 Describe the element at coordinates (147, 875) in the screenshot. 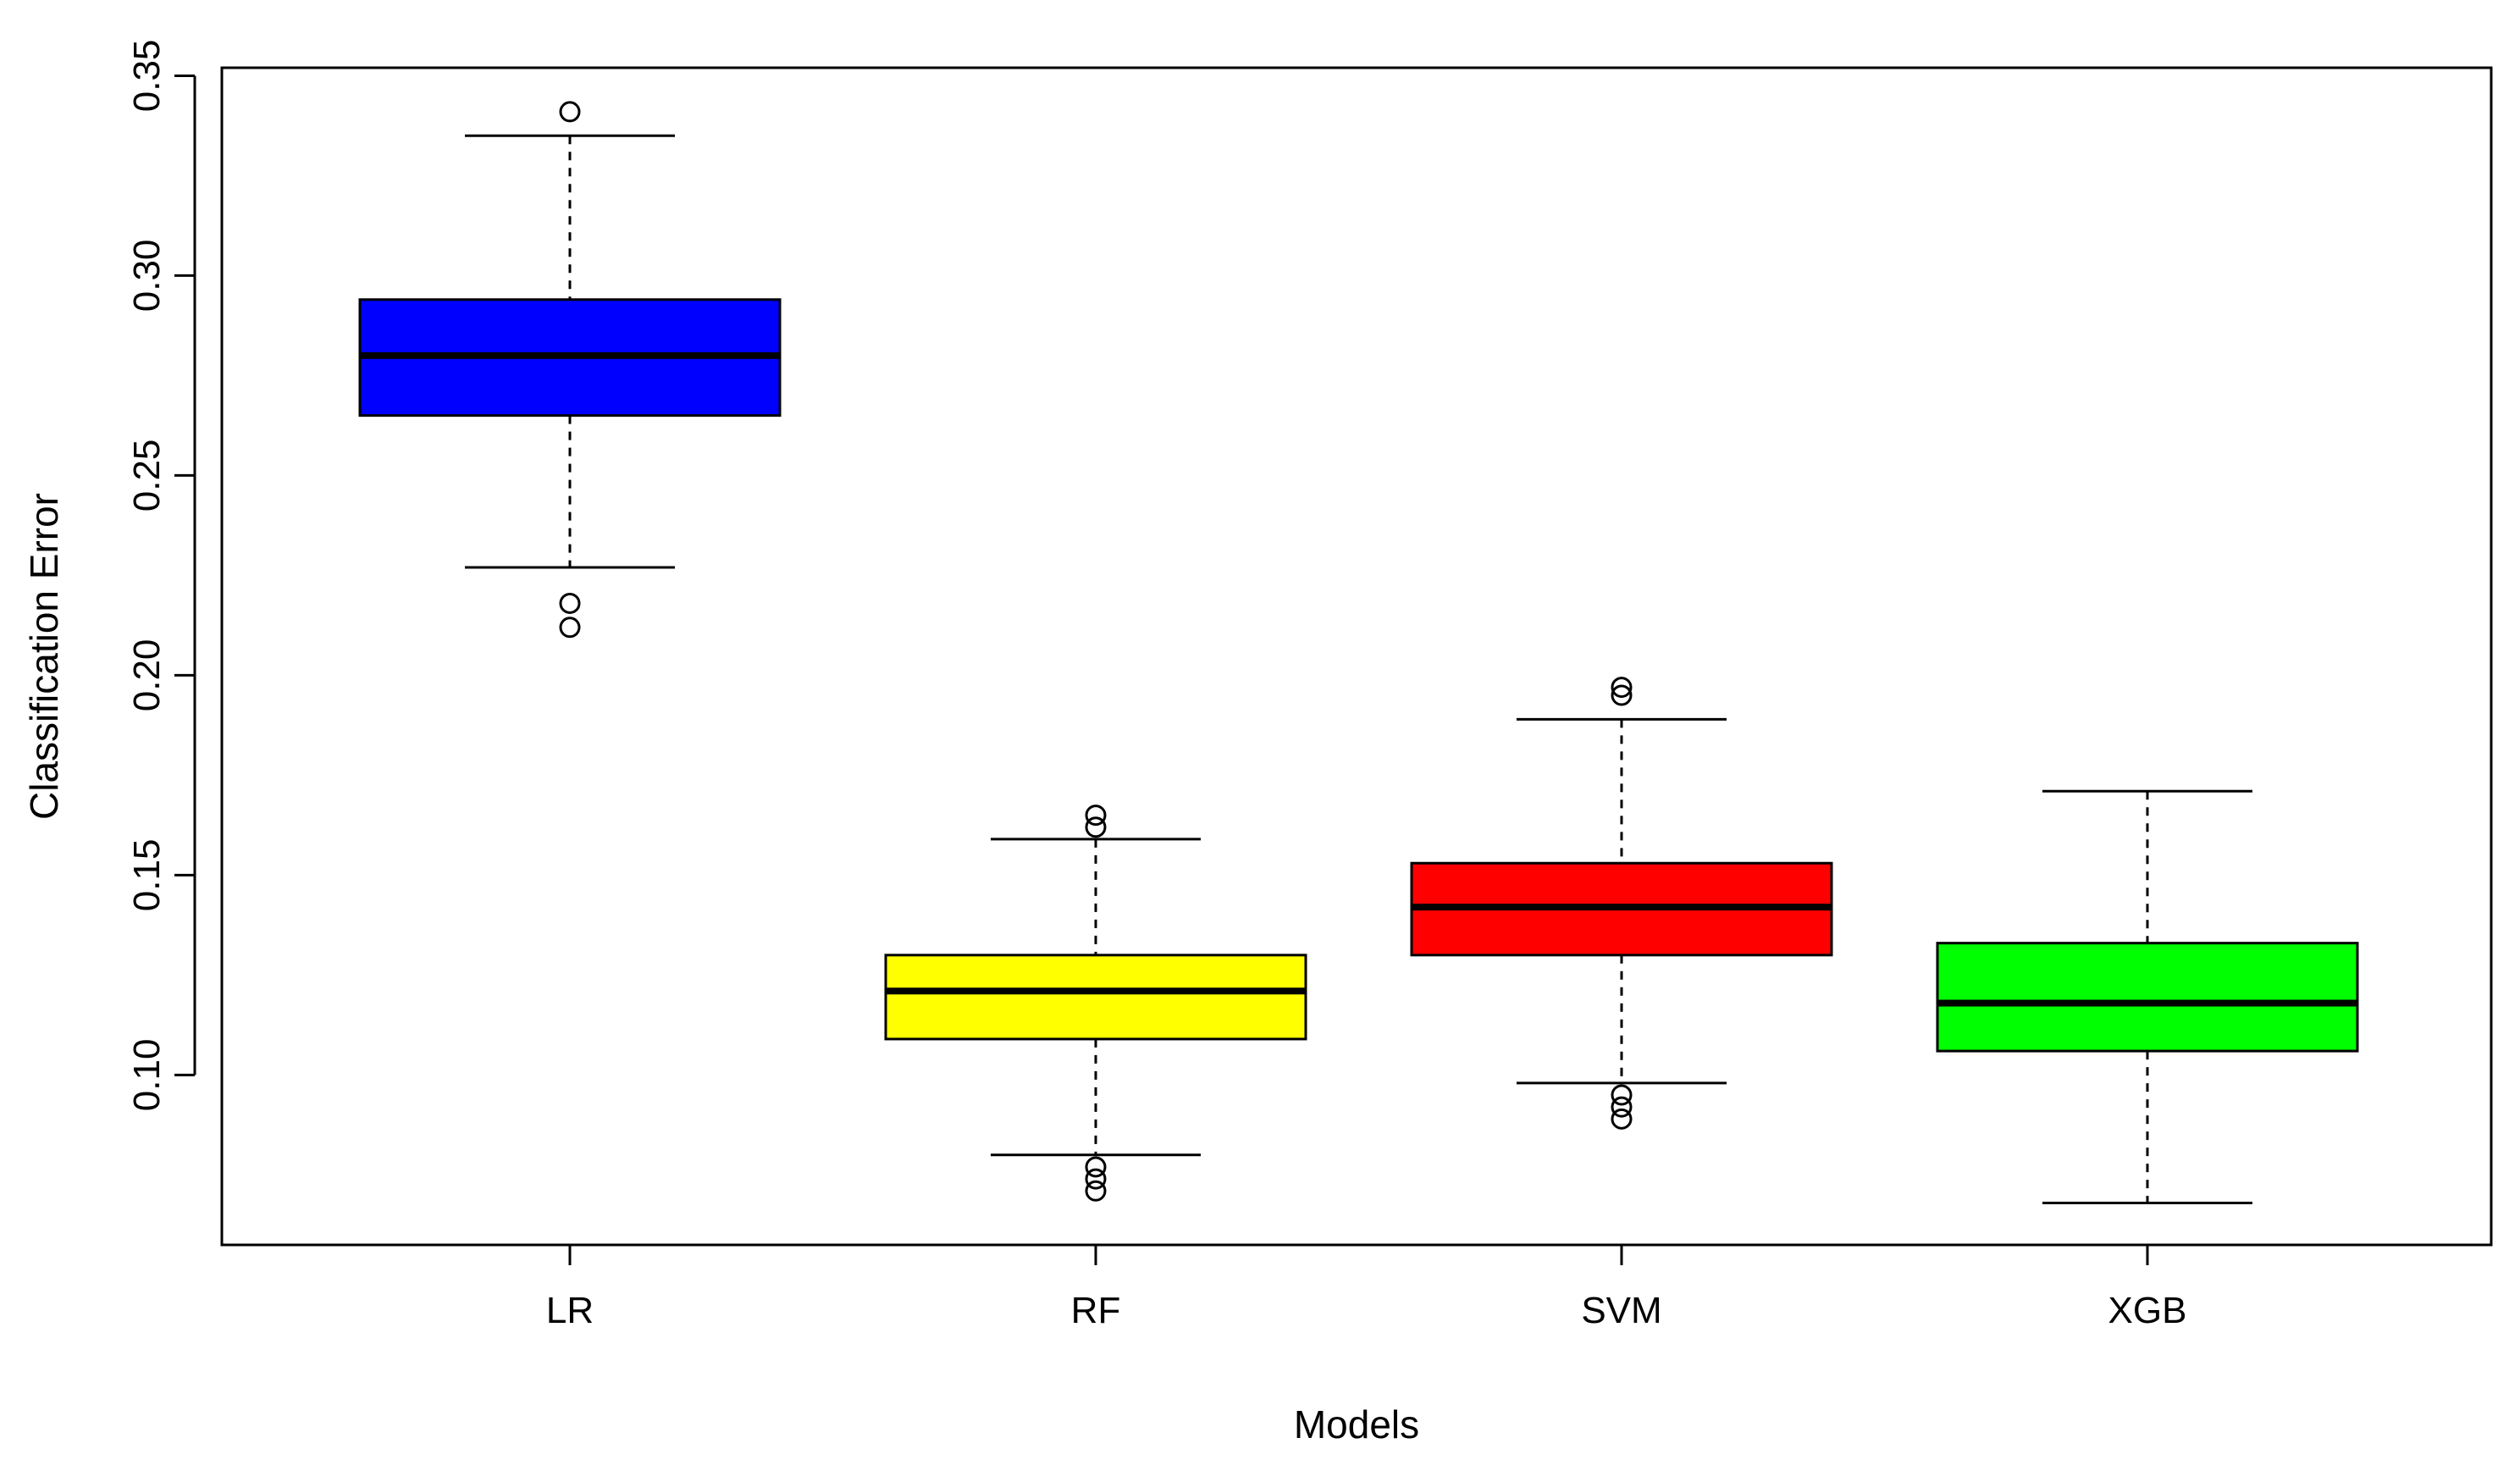

I see `y-tick-label: 0.15` at that location.